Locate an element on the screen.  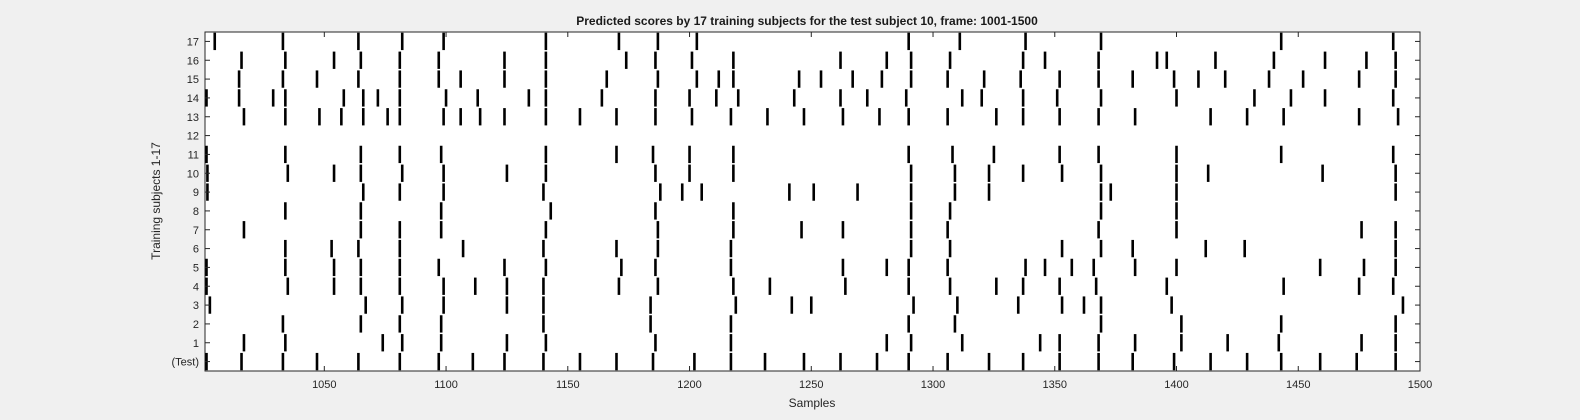
y-tick-label: 9 is located at coordinates (196, 193).